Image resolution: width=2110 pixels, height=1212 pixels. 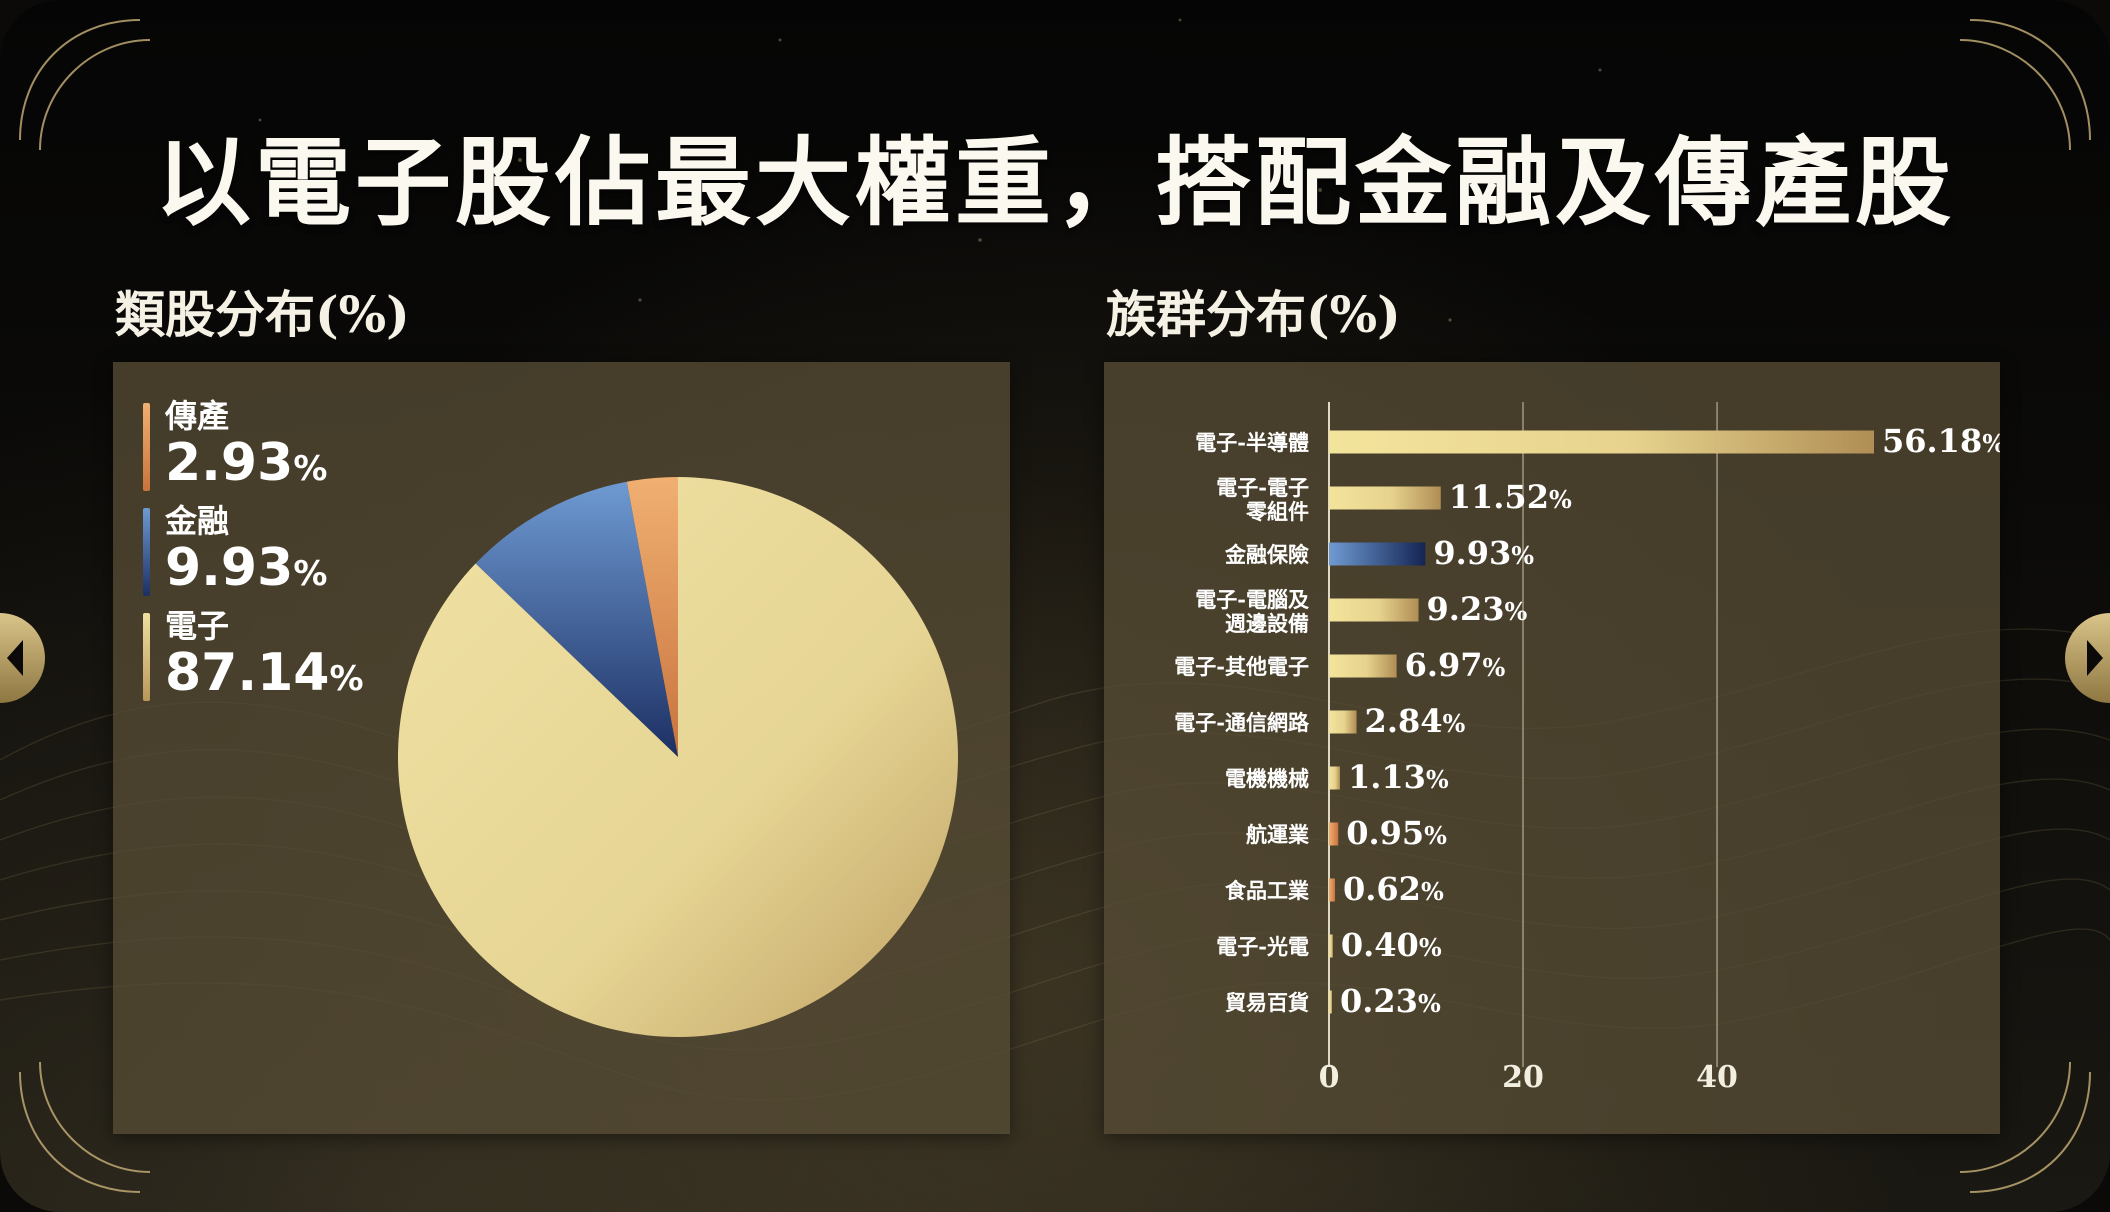 I want to click on value-label: 2.84%, so click(x=1415, y=721).